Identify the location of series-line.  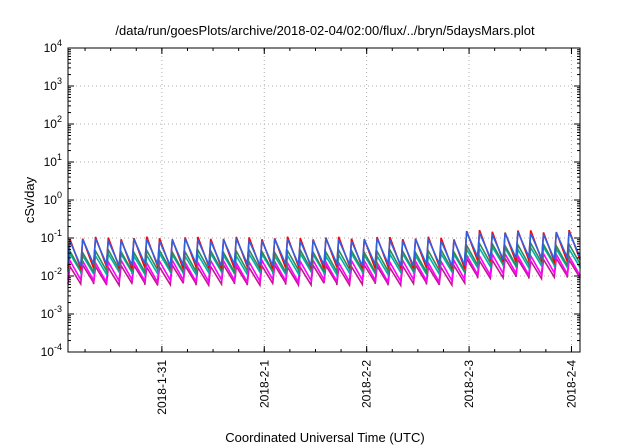
(324, 250).